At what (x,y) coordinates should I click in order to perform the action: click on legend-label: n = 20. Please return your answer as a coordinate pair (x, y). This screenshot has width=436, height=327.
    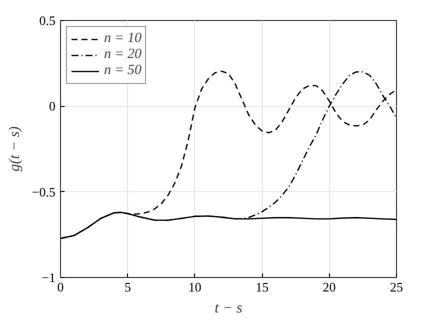
    Looking at the image, I should click on (123, 55).